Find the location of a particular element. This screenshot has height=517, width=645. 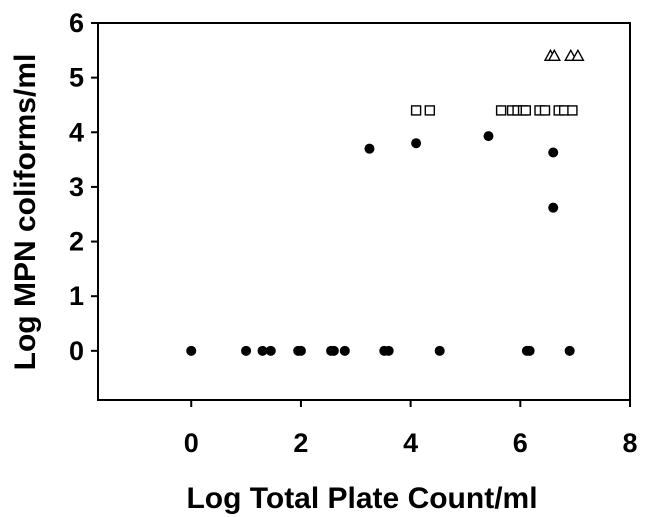

y-tick-label: 4 is located at coordinates (76, 132).